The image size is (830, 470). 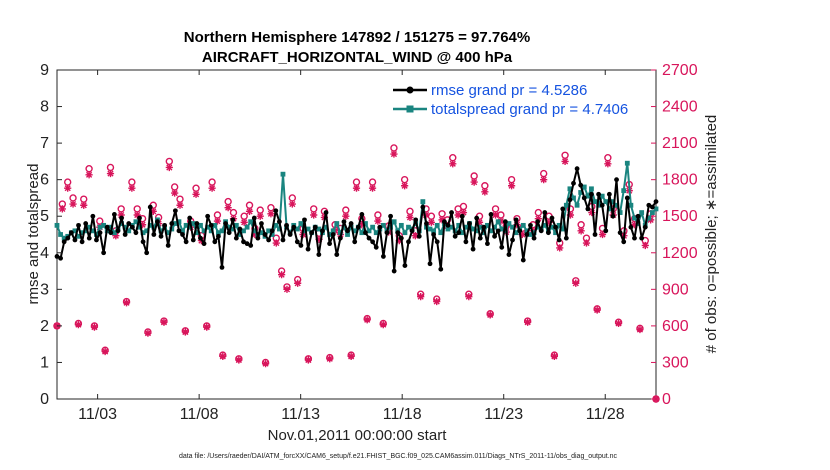 I want to click on legend-totalspread-label: totalspread grand pr = 4.7406, so click(x=529, y=109).